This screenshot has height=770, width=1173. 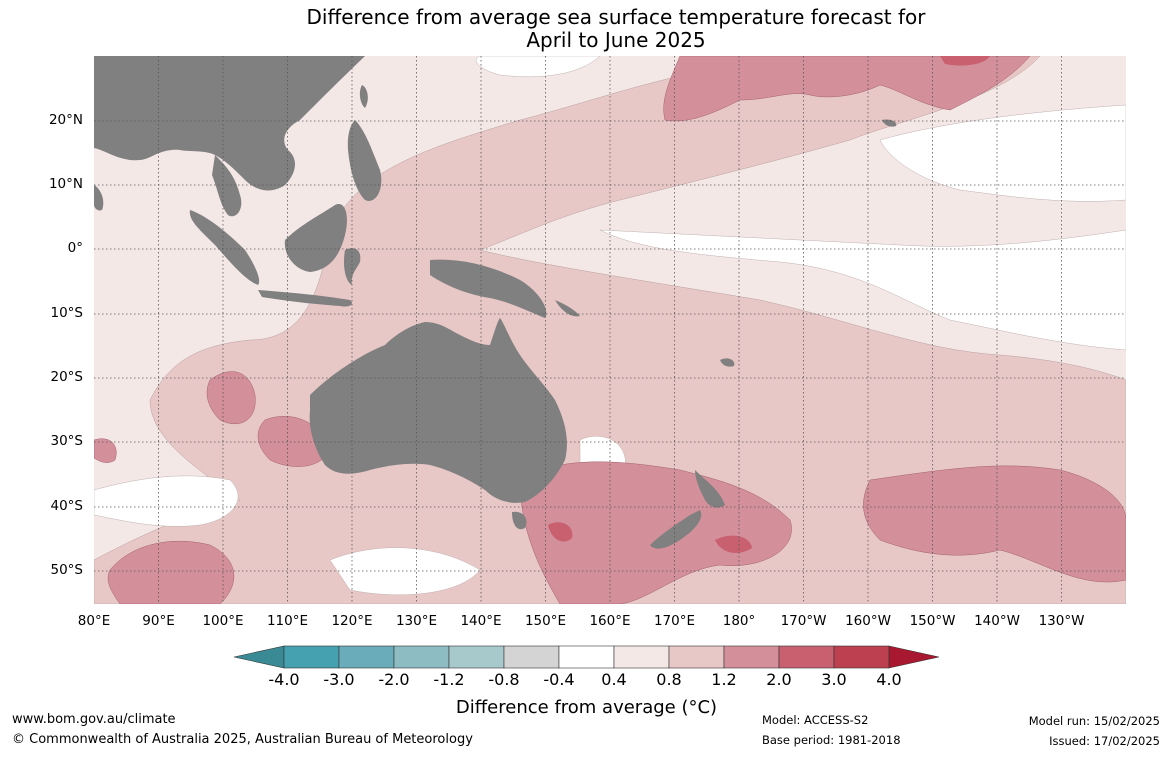 What do you see at coordinates (614, 679) in the screenshot?
I see `colorbar-tick: 0.4` at bounding box center [614, 679].